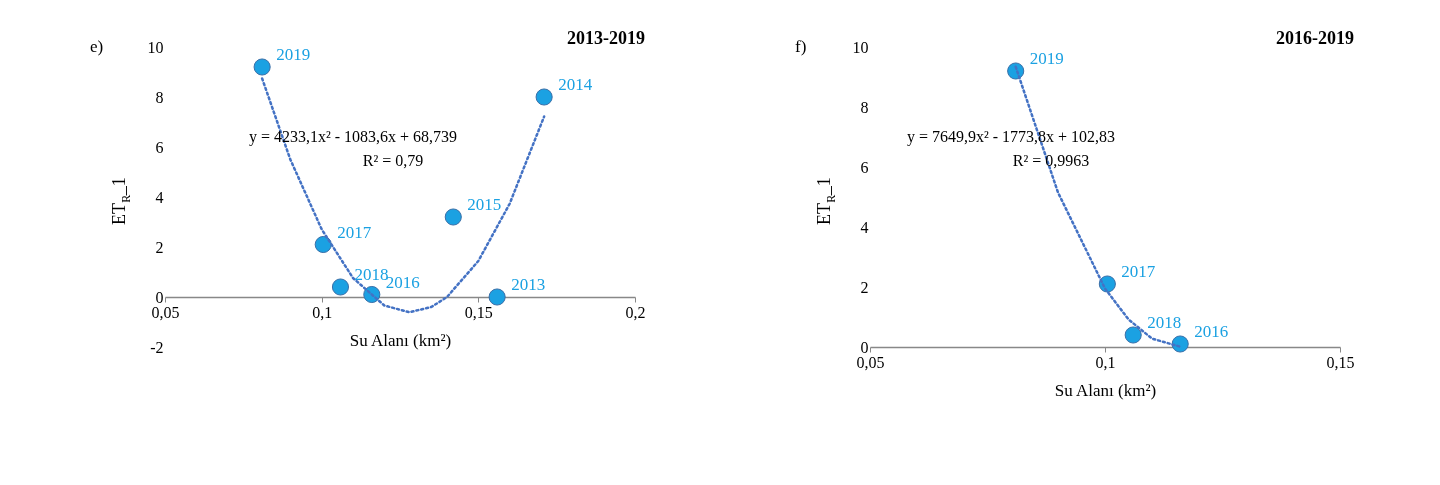 This screenshot has width=1440, height=485. I want to click on annotation: R² = 0,9963, so click(1051, 160).